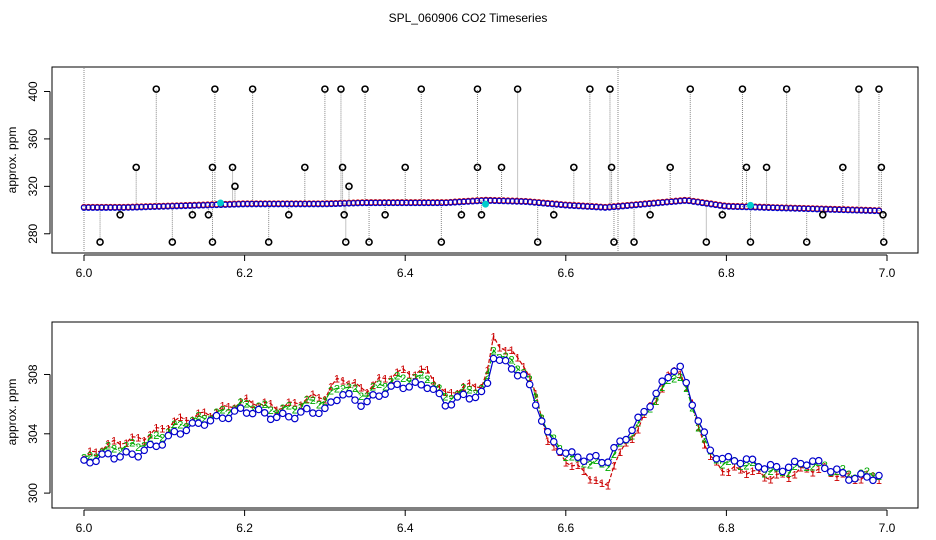  I want to click on bottom-x-axis: 6.0 6.2 6.4 6.6 6.8 7.0, so click(486, 522).